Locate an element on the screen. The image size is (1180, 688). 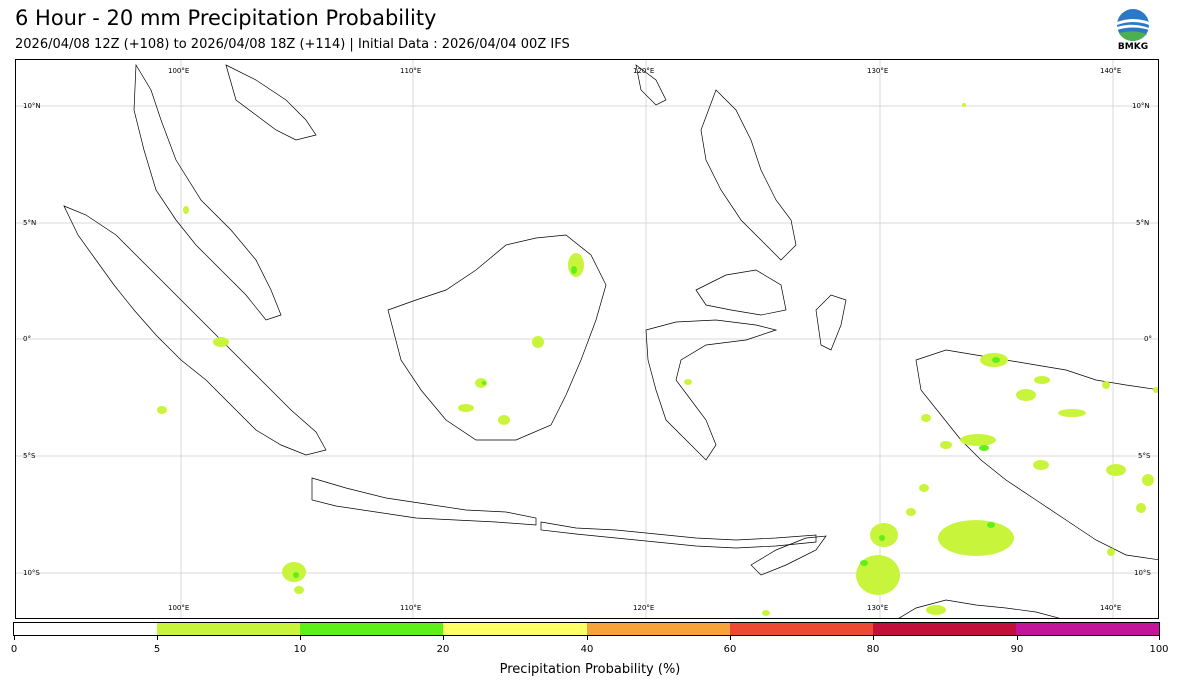
colorbar-label: 5 is located at coordinates (157, 649).